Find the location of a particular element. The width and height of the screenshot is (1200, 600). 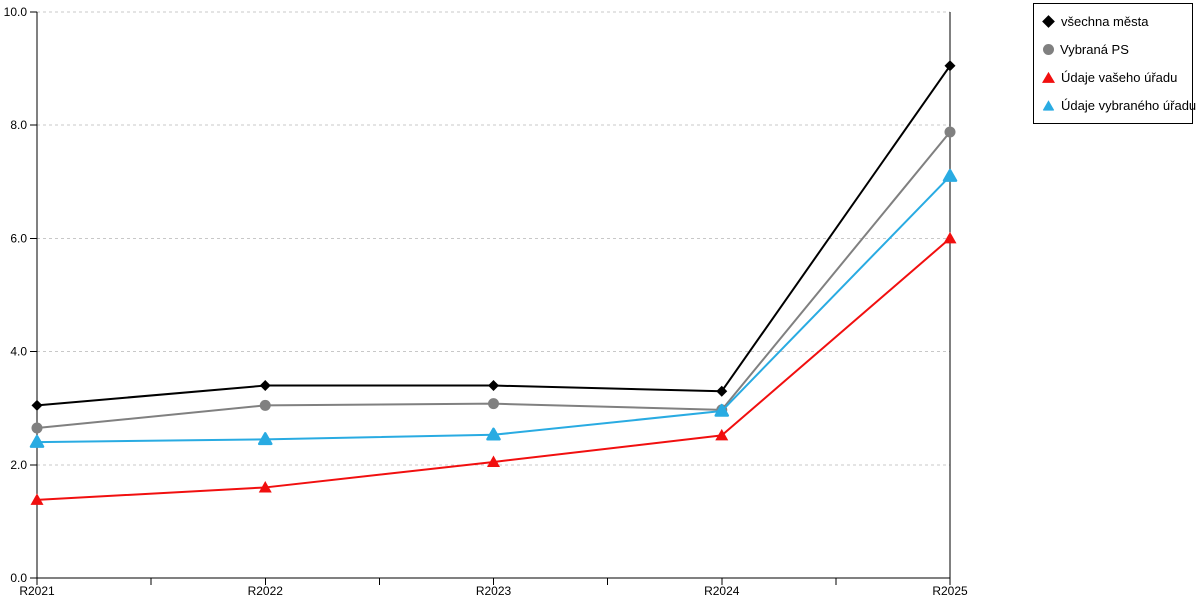

legend-item-label: všechna města is located at coordinates (1105, 22).